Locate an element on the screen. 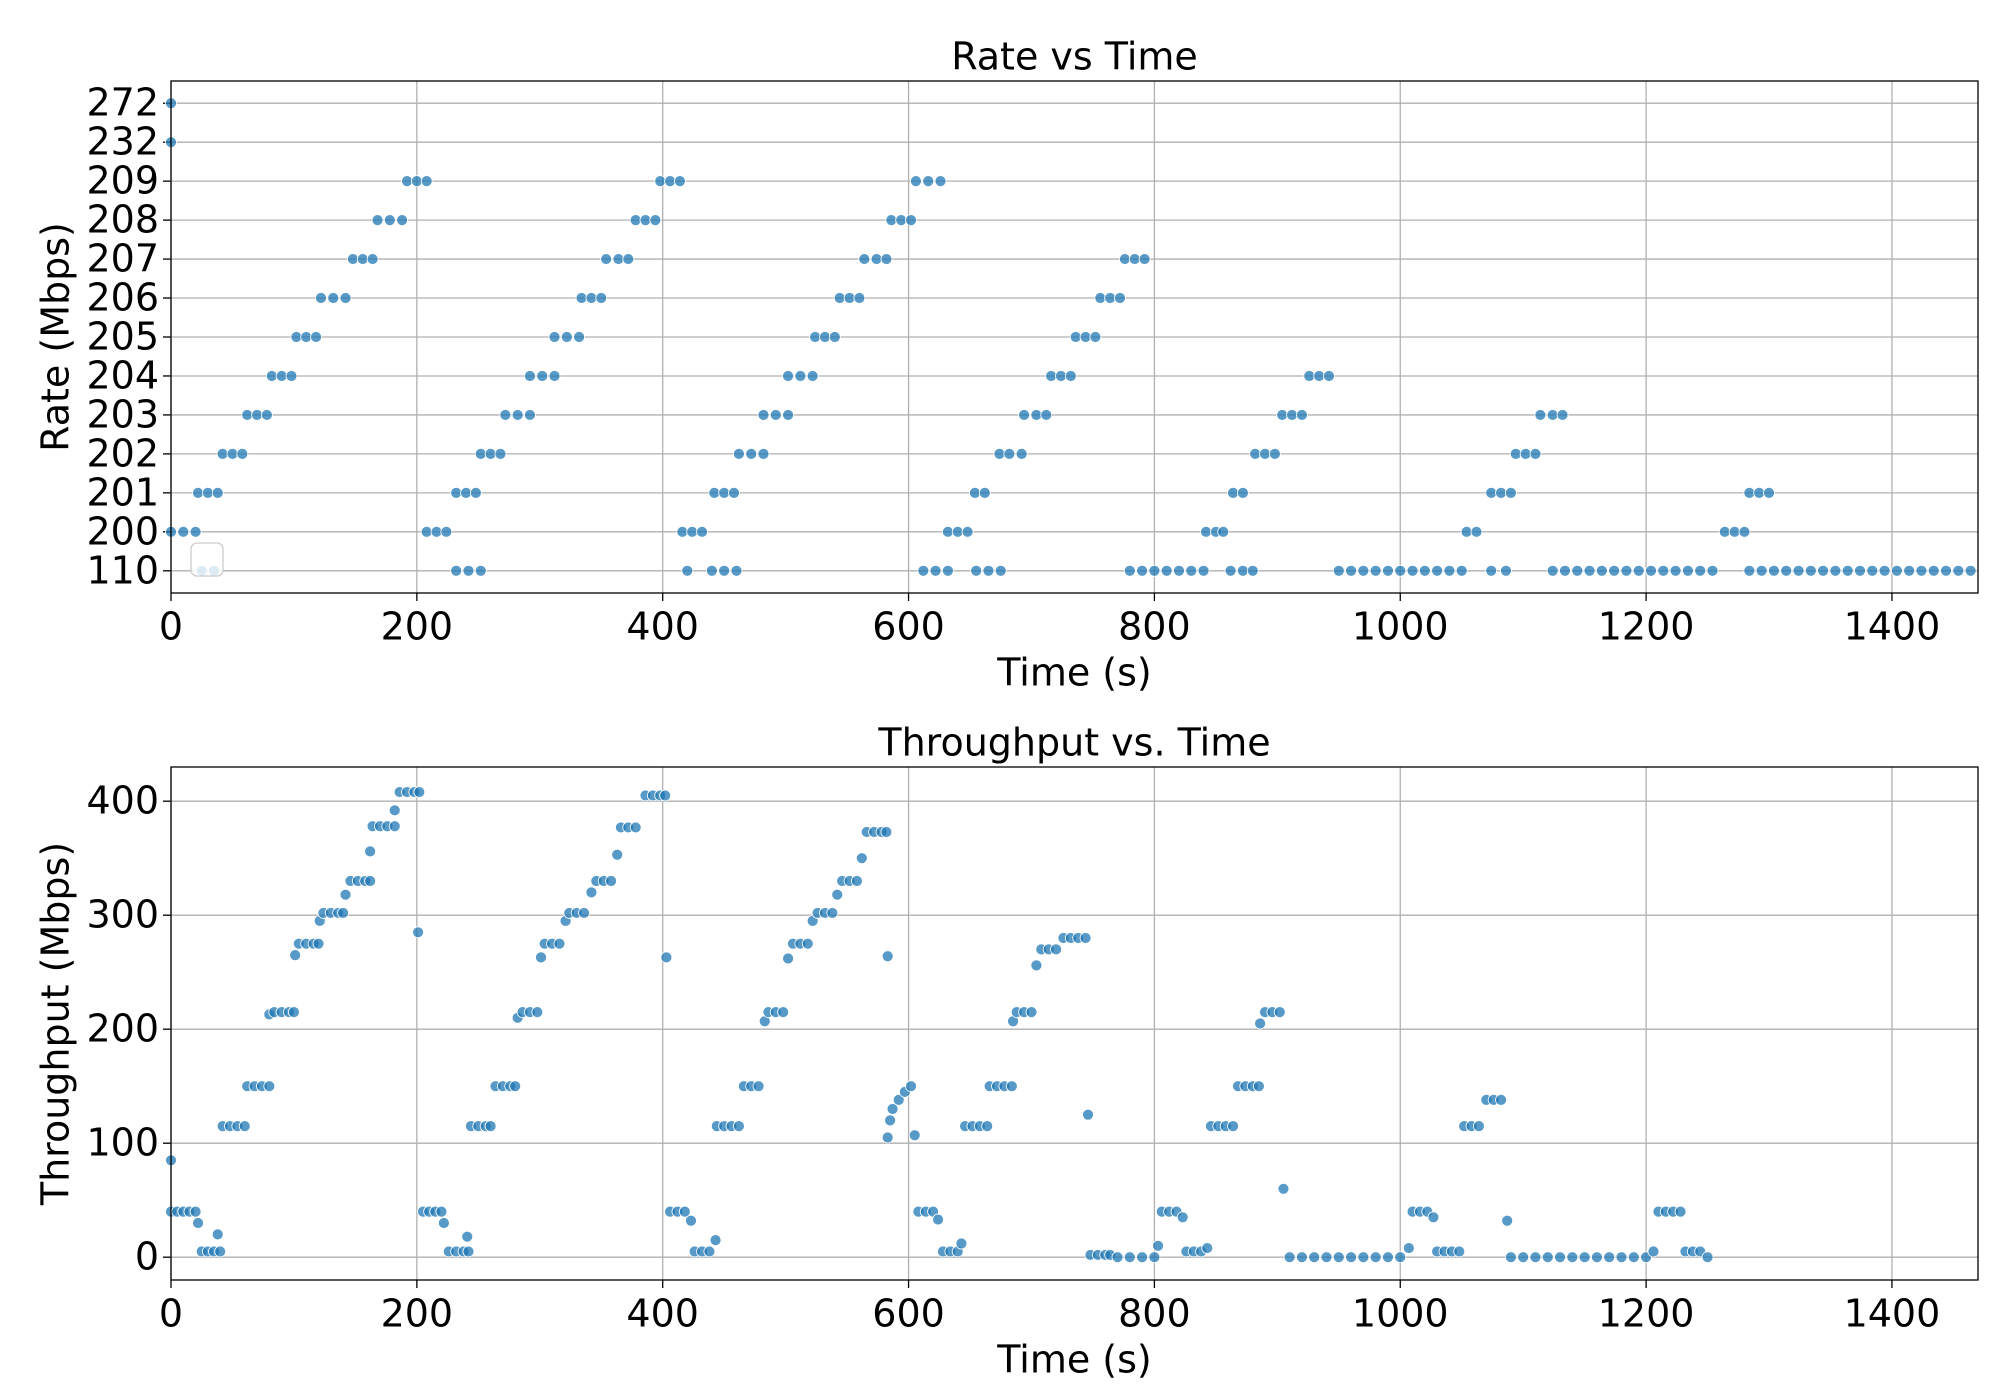 This screenshot has width=2000, height=1400. y-tick-label: 202 is located at coordinates (122, 453).